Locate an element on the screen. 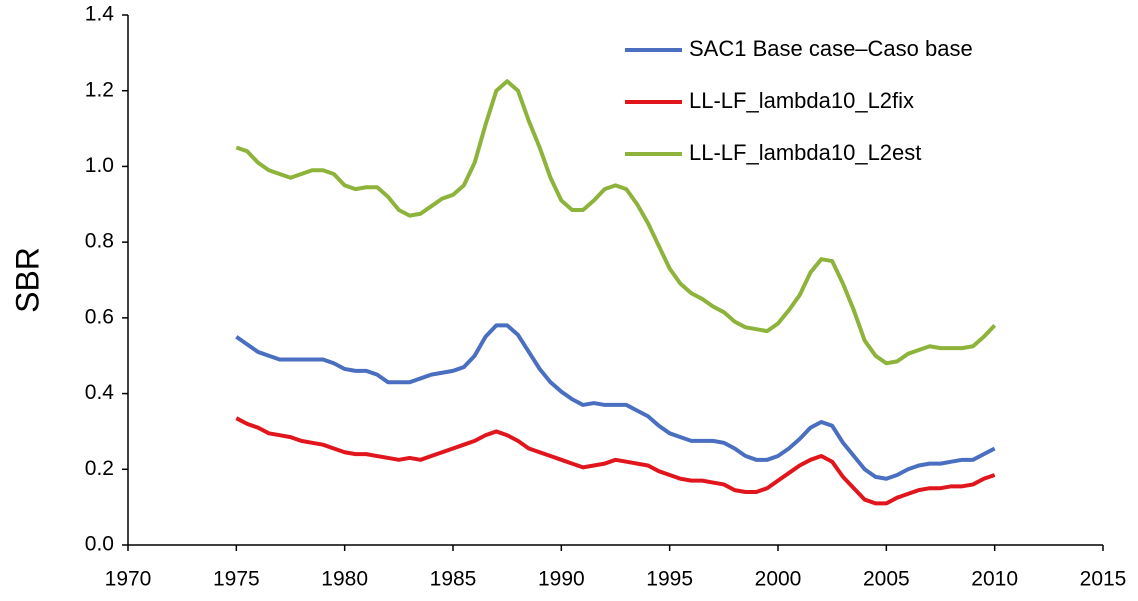 Image resolution: width=1138 pixels, height=601 pixels. x-tick-label: 1980 is located at coordinates (344, 579).